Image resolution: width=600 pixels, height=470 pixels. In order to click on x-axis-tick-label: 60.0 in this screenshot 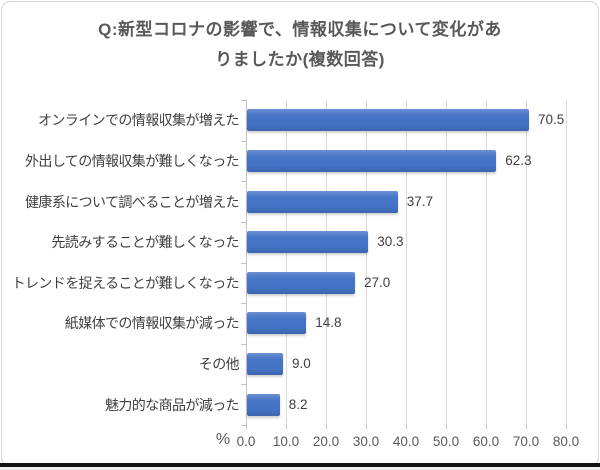, I will do `click(486, 441)`.